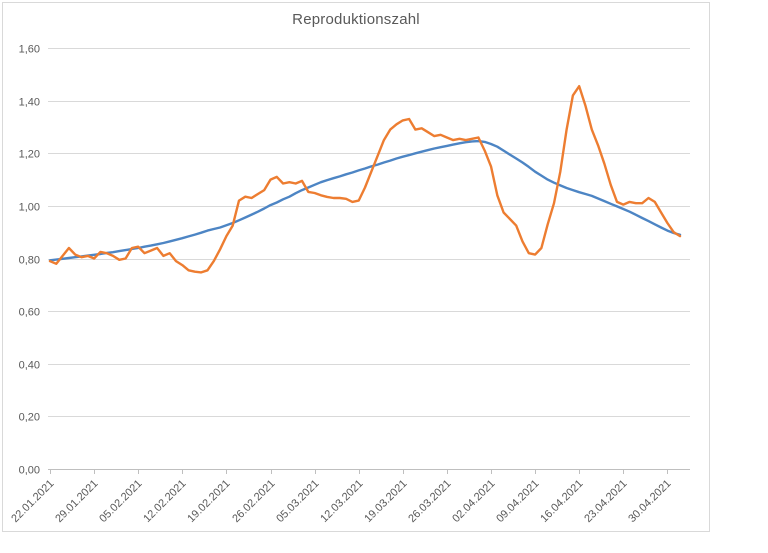 The width and height of the screenshot is (768, 553). I want to click on y-tick-label: 0,80, so click(29, 261).